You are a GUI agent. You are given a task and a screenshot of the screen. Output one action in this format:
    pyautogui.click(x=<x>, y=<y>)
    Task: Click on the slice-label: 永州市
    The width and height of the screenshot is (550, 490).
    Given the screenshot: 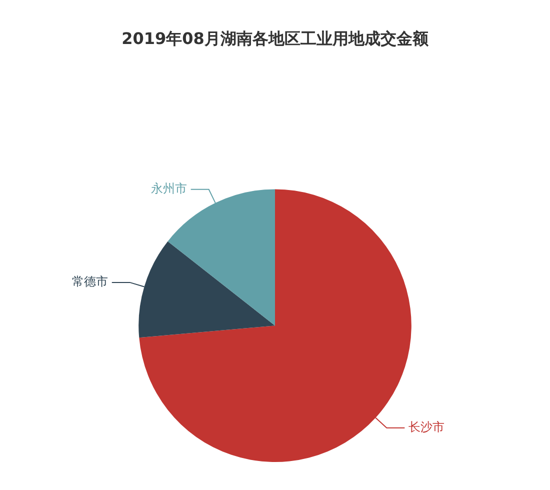 What is the action you would take?
    pyautogui.click(x=168, y=189)
    